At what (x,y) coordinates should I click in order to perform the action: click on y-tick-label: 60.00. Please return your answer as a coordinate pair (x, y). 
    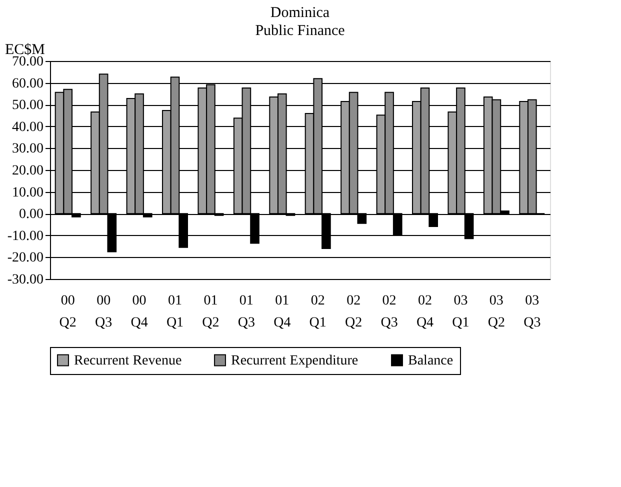
    Looking at the image, I should click on (28, 84).